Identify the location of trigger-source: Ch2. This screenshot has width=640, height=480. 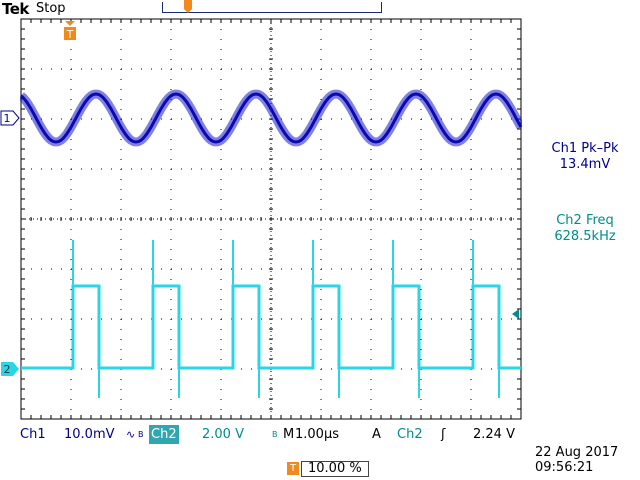
(410, 434).